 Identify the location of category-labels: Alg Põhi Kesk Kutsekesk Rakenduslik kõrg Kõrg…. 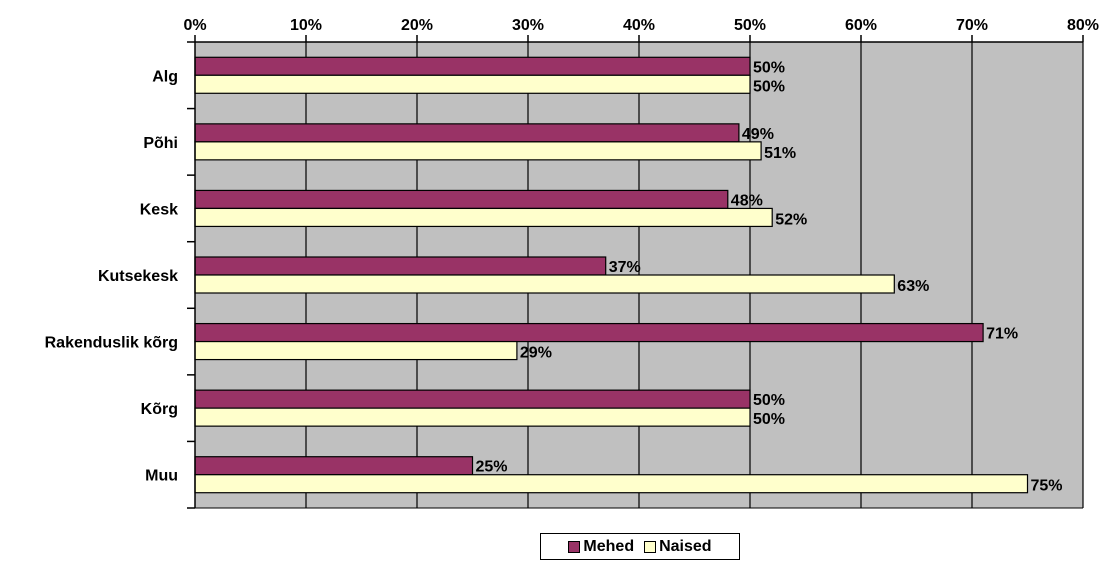
(111, 276).